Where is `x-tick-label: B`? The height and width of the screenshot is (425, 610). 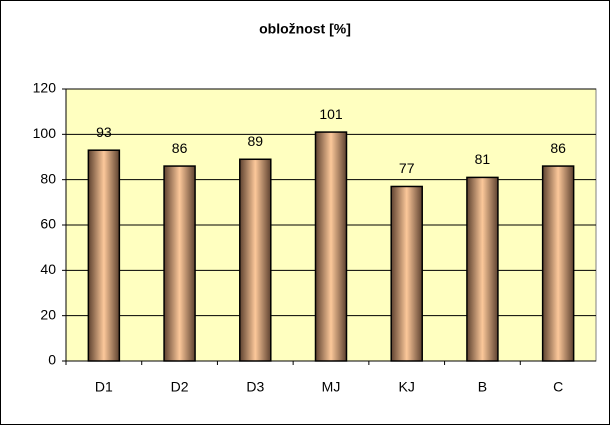
x-tick-label: B is located at coordinates (482, 387).